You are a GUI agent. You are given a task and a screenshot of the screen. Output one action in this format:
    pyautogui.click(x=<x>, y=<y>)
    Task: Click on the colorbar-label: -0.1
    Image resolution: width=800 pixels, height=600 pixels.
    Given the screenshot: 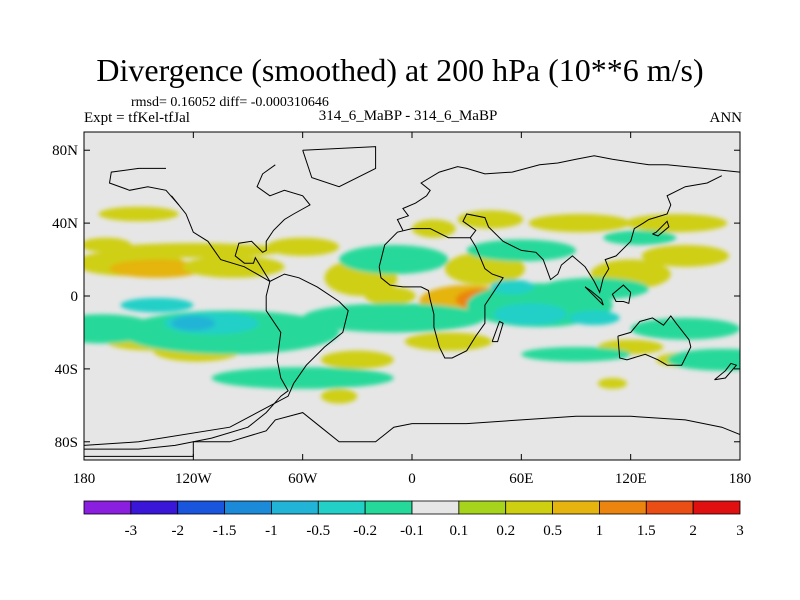 What is the action you would take?
    pyautogui.click(x=412, y=531)
    